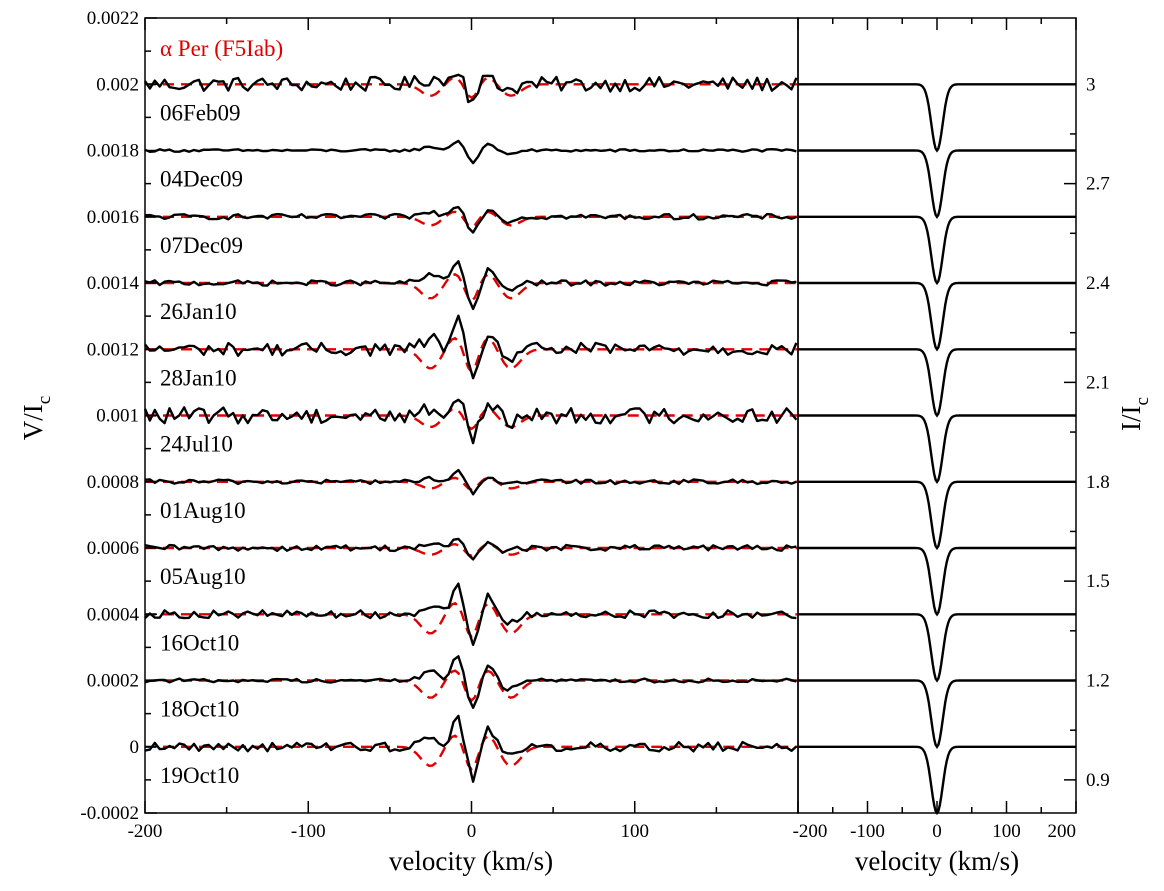 This screenshot has height=891, width=1164. What do you see at coordinates (113, 217) in the screenshot?
I see `left-y-tick-label: 0.0016` at bounding box center [113, 217].